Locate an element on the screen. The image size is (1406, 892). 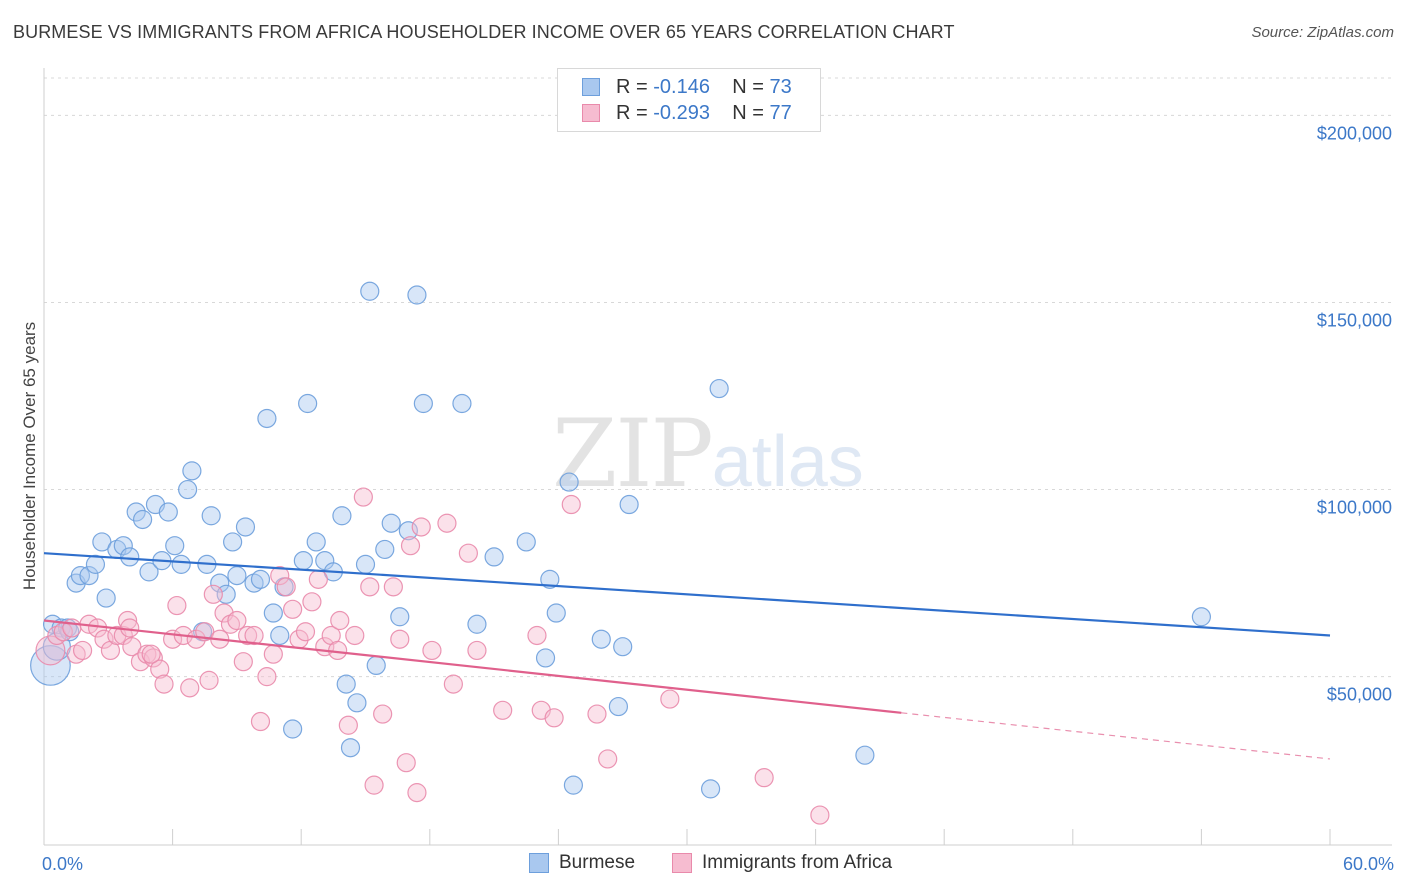
source-label: Source: ZipAtlas.com is located at coordinates (1322, 32).